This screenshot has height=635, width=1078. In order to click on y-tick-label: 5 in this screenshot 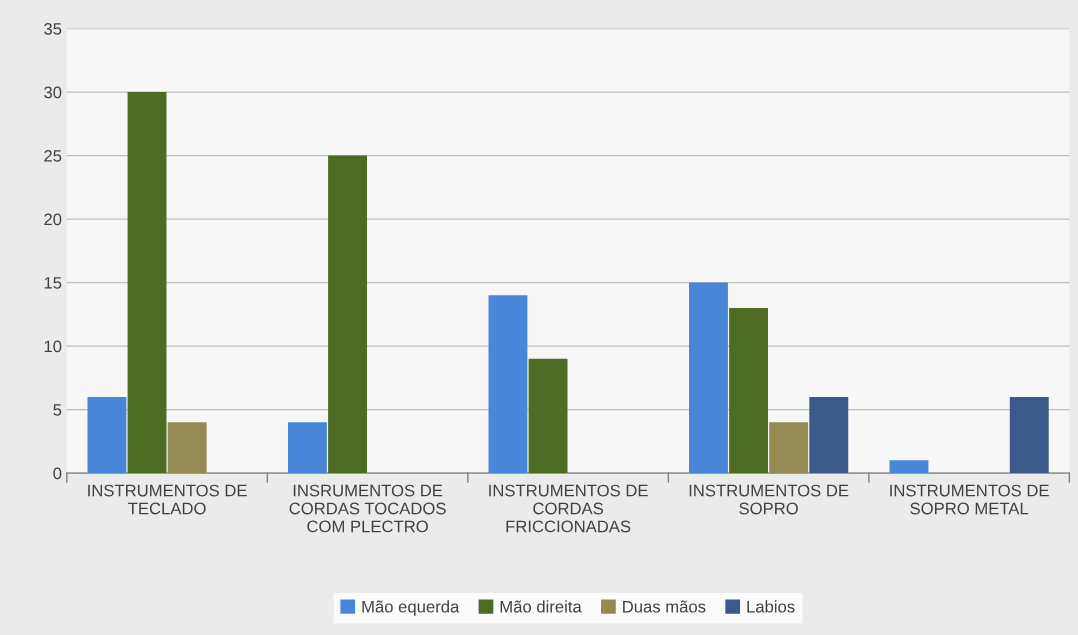, I will do `click(57, 410)`.